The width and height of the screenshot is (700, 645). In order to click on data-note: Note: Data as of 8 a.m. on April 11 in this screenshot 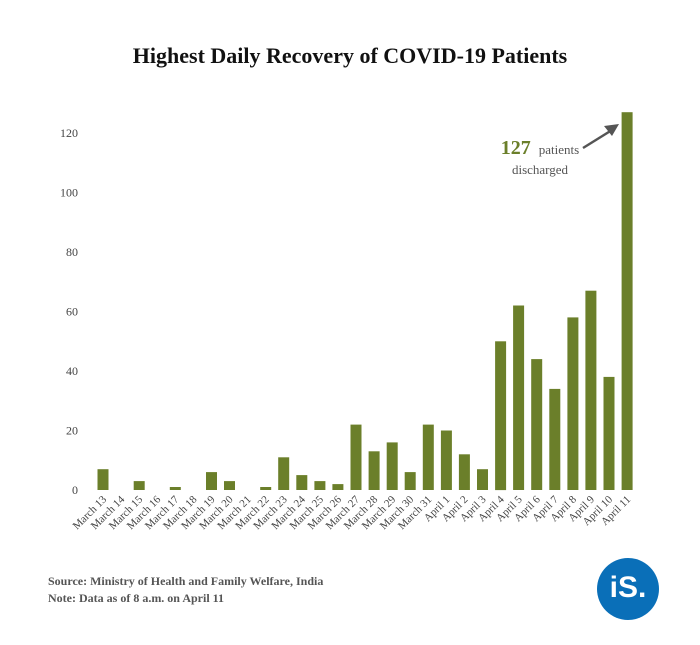, I will do `click(136, 598)`.